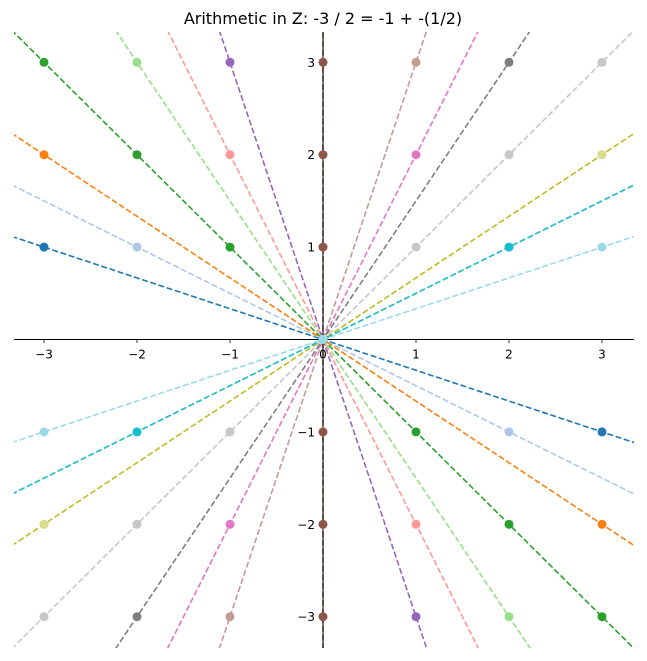 Image resolution: width=647 pixels, height=661 pixels. I want to click on x-tick-label: −2, so click(137, 355).